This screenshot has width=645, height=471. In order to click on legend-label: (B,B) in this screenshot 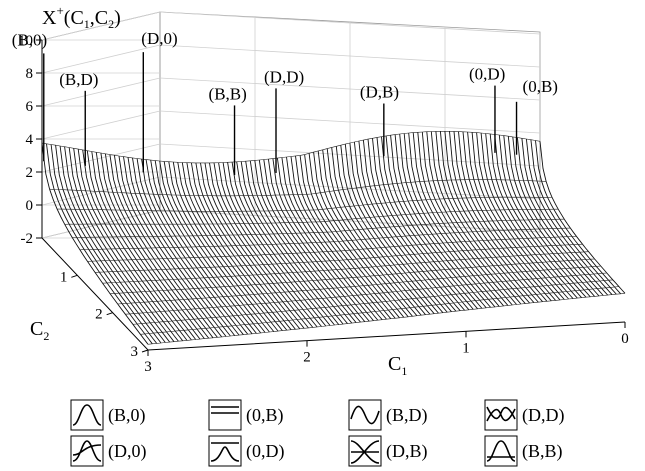, I will do `click(542, 450)`.